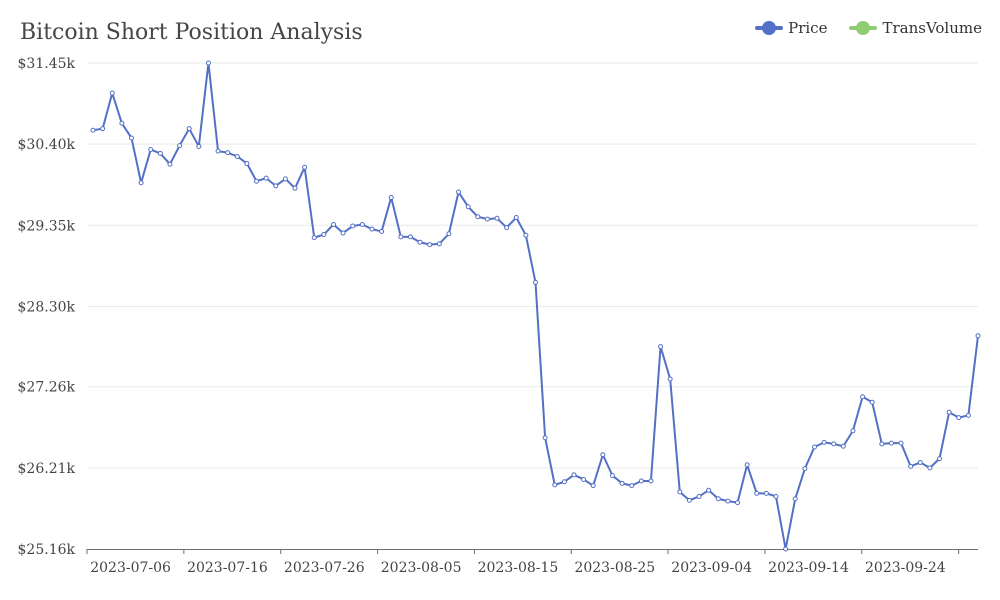 Image resolution: width=1000 pixels, height=600 pixels. Describe the element at coordinates (915, 28) in the screenshot. I see `legend-item-transvolume: TransVolume` at that location.